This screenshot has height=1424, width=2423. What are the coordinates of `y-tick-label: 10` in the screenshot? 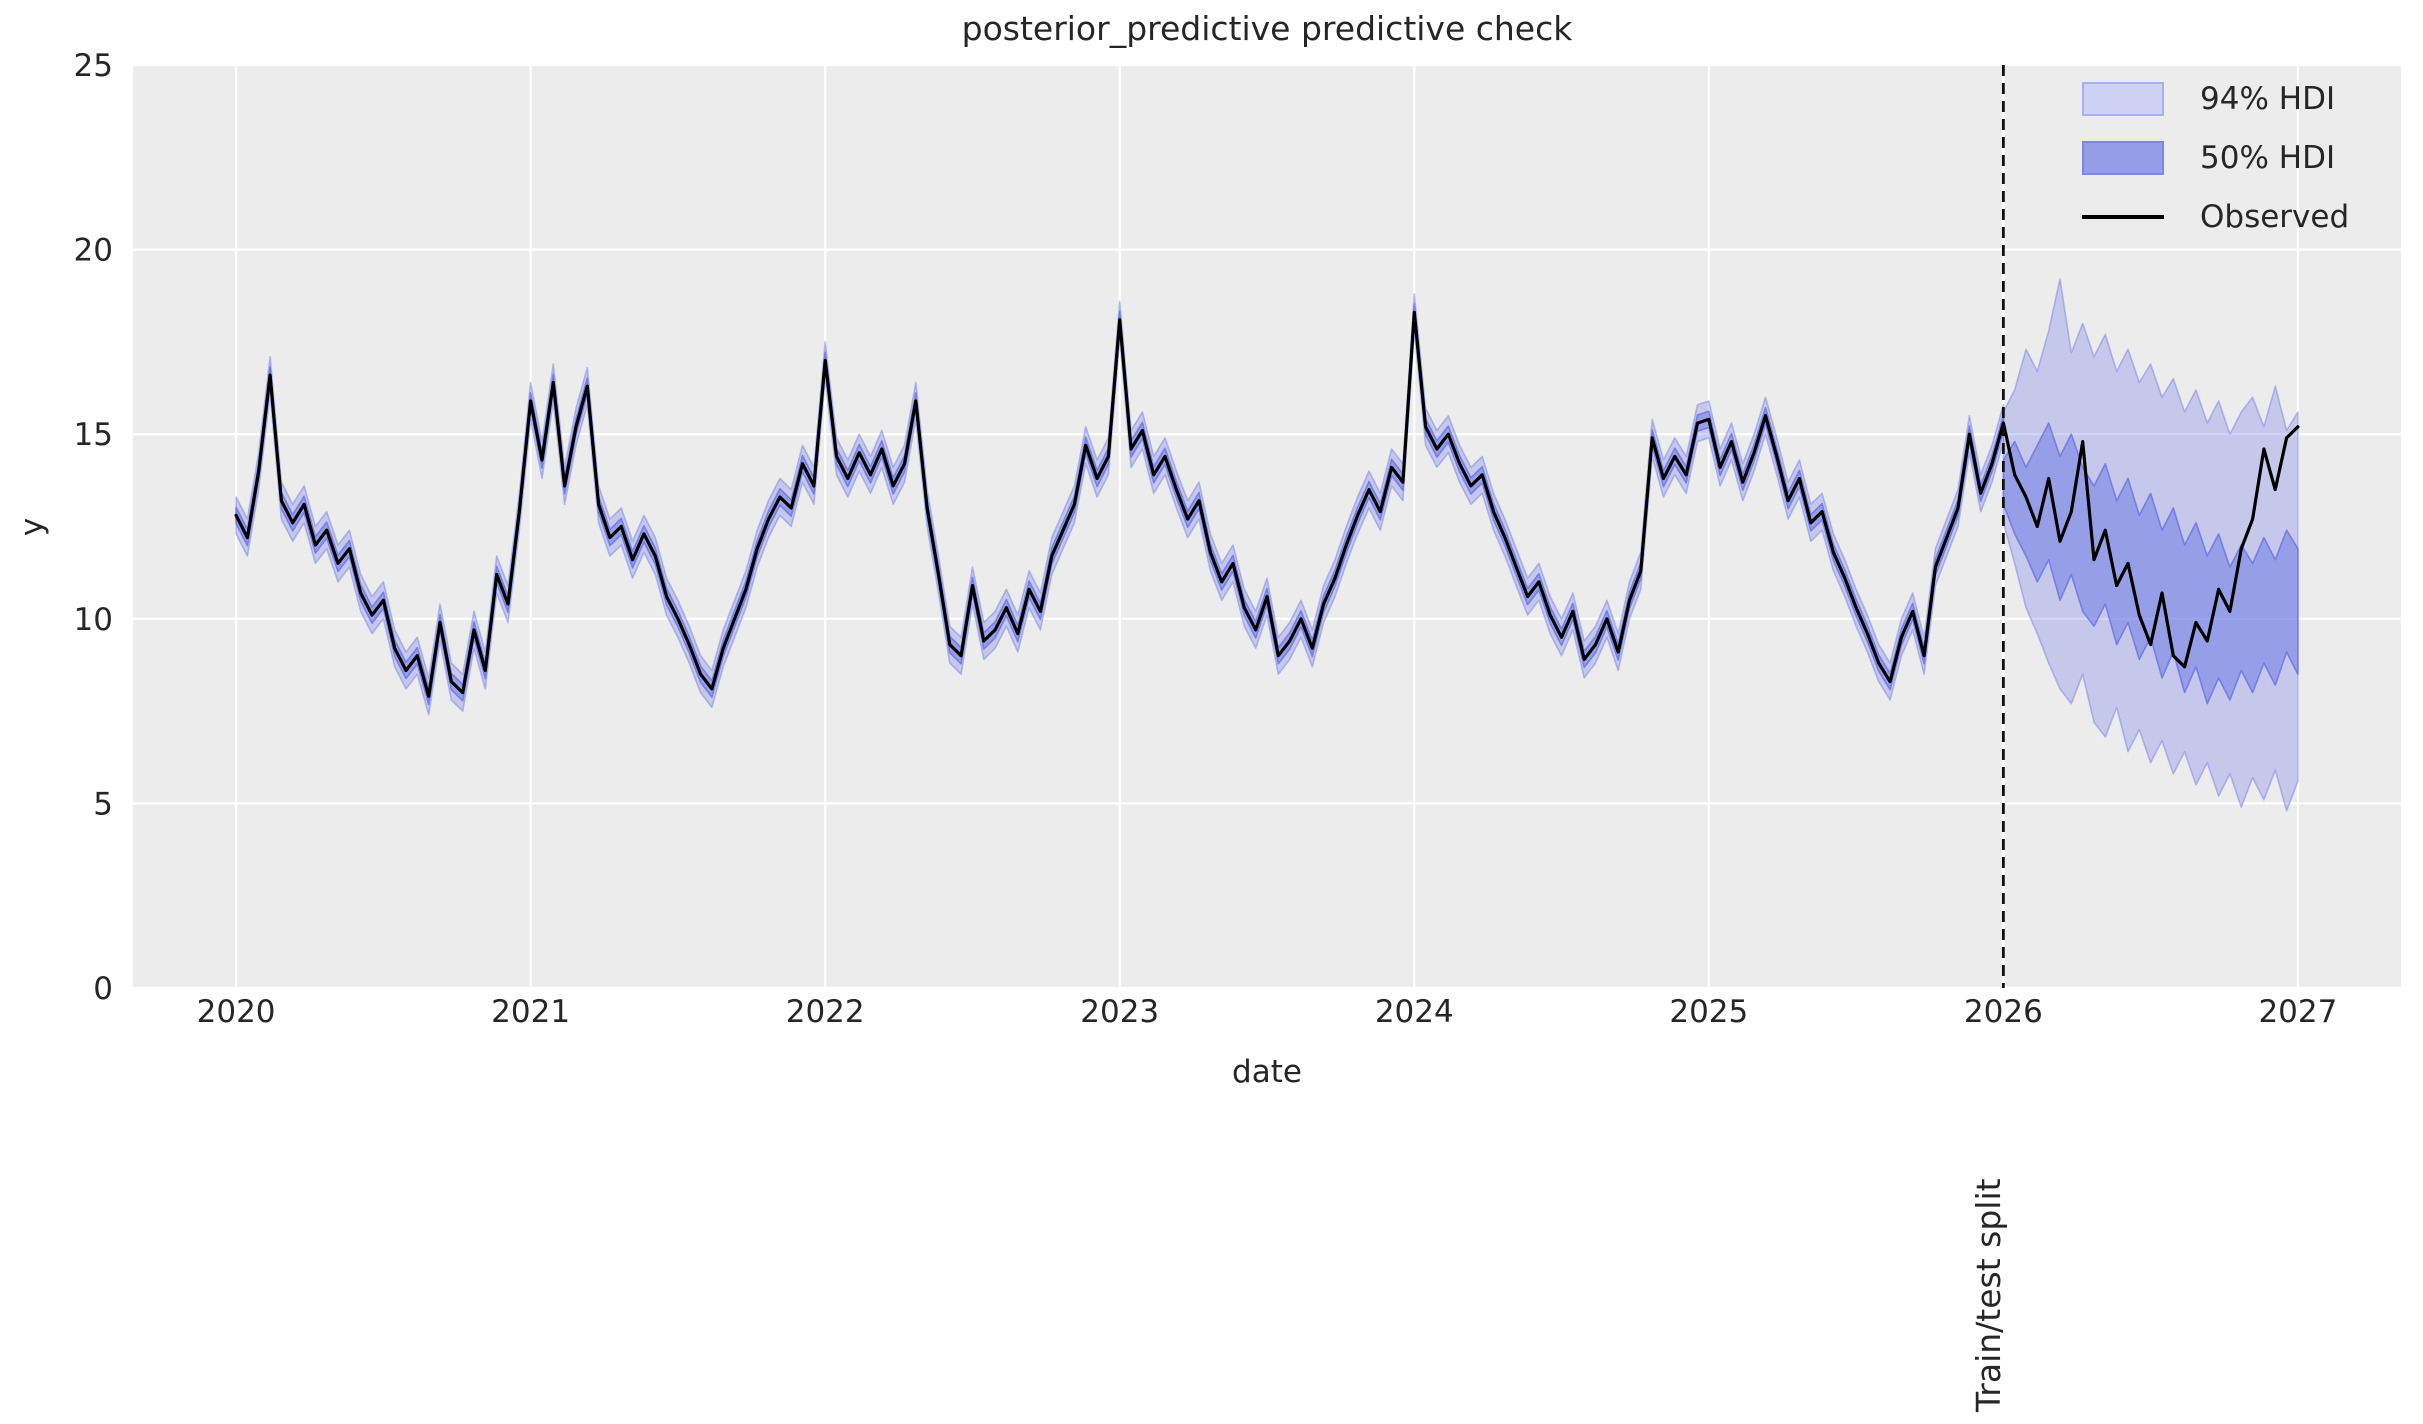 It's located at (93, 620).